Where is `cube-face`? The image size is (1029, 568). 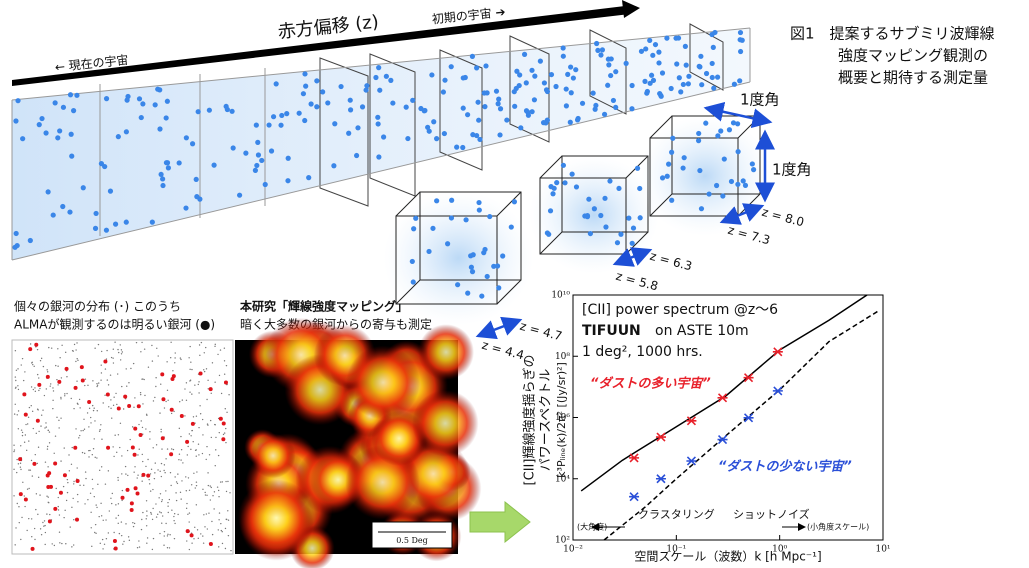
cube-face is located at coordinates (583, 216).